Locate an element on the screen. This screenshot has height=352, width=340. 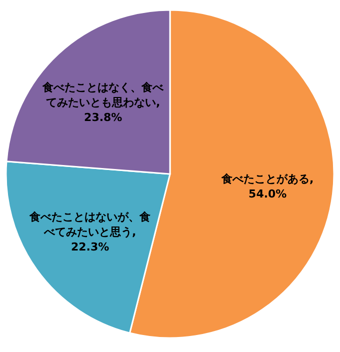
slice-label: 食べたことはなく、食べてみたいとも思わない, 23.8% is located at coordinates (103, 102).